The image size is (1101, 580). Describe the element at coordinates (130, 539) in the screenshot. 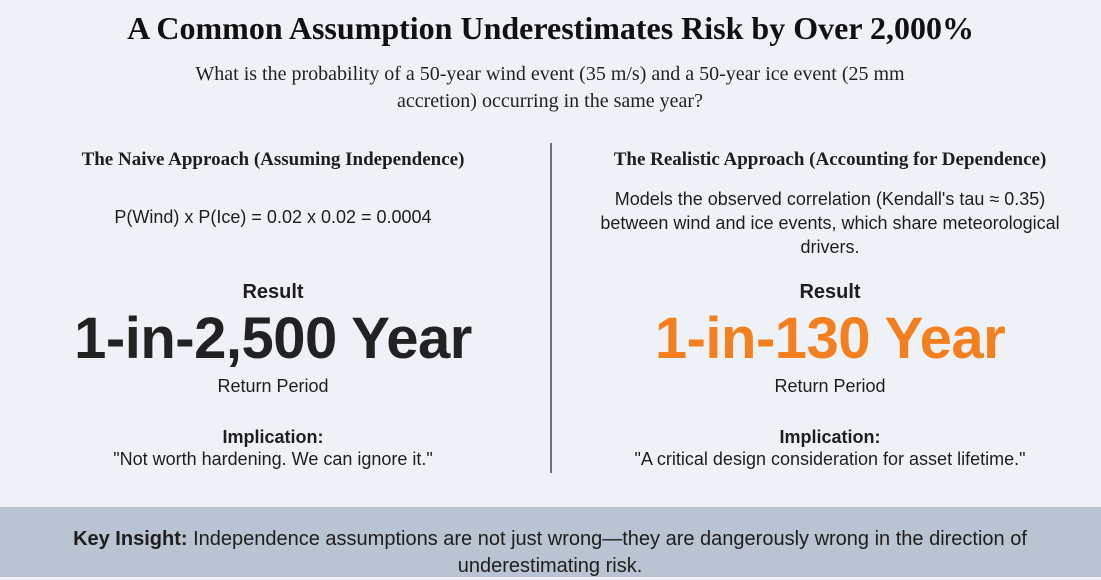

I see `footer-label: Key Insight:` at that location.